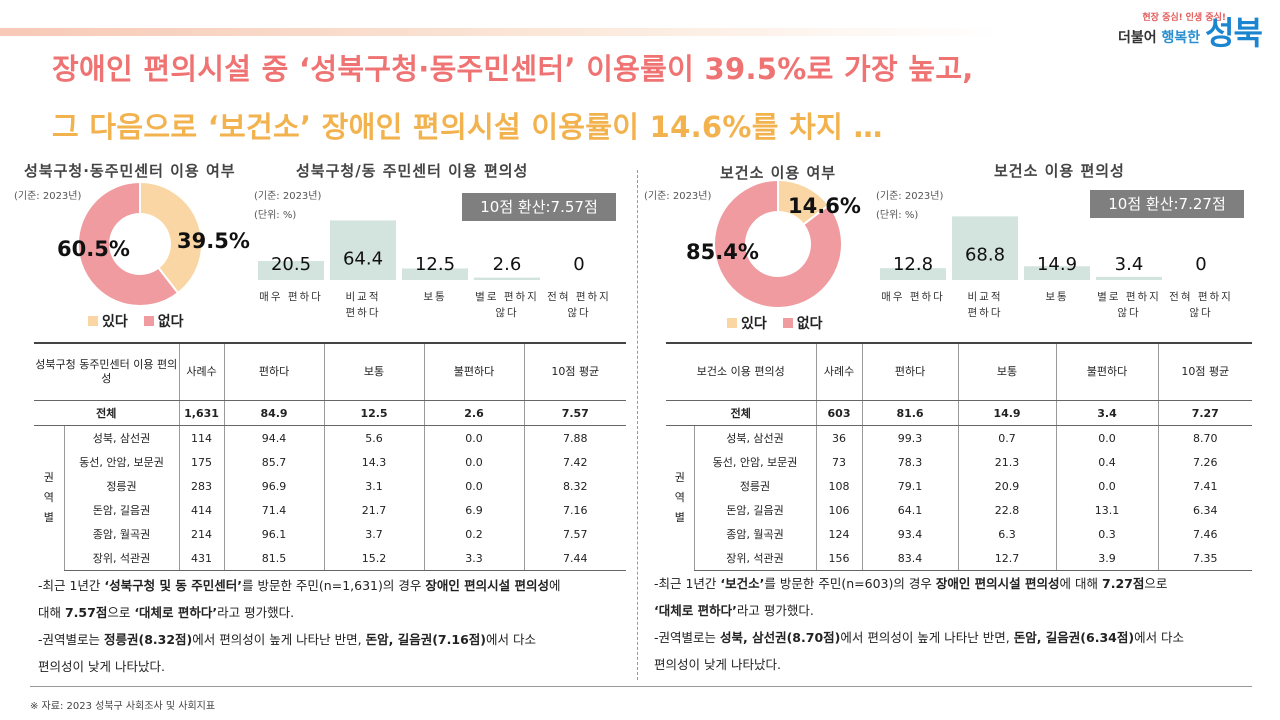 The image size is (1280, 720). What do you see at coordinates (274, 462) in the screenshot?
I see `cell: 85.7` at bounding box center [274, 462].